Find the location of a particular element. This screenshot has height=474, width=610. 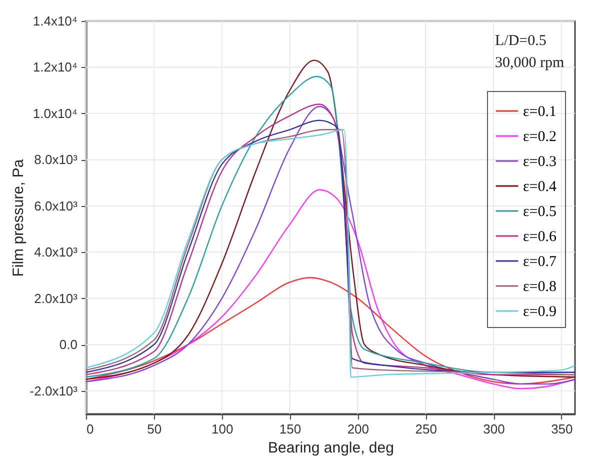

x-axis-title: Bearing angle, deg is located at coordinates (331, 448).